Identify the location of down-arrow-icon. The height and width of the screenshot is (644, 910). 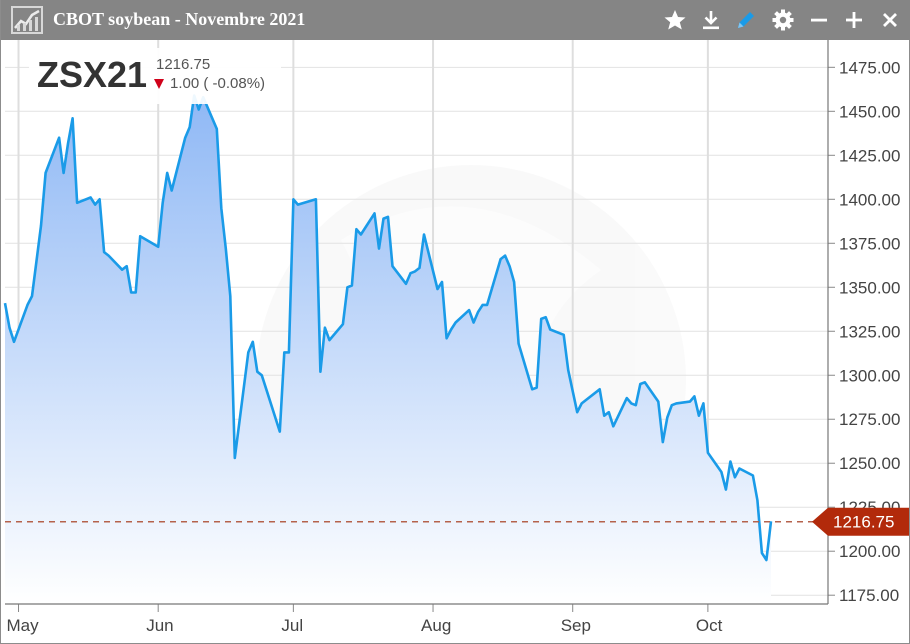
(159, 84).